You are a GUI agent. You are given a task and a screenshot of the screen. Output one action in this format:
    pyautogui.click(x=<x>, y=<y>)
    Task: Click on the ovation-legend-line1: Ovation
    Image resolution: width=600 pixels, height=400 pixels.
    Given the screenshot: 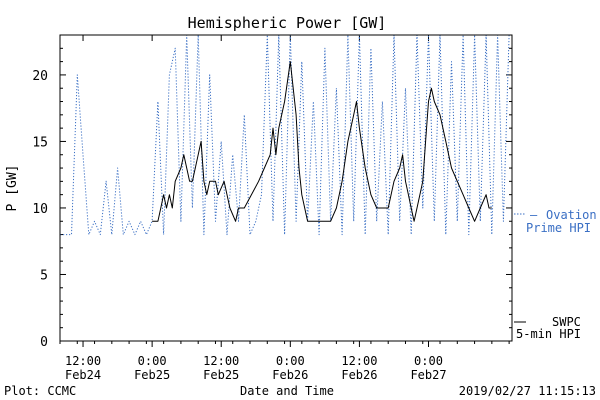 What is the action you would take?
    pyautogui.click(x=571, y=215)
    